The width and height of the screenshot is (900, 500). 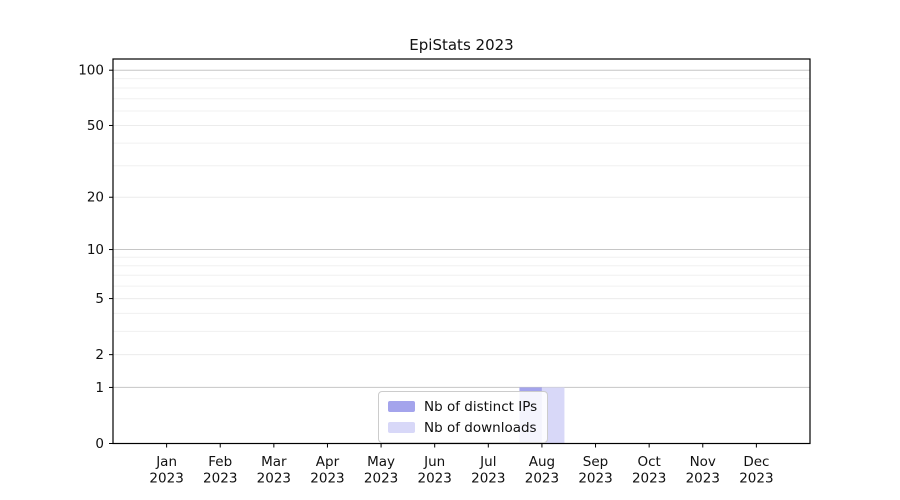 I want to click on y-tick-label: 20, so click(x=95, y=198).